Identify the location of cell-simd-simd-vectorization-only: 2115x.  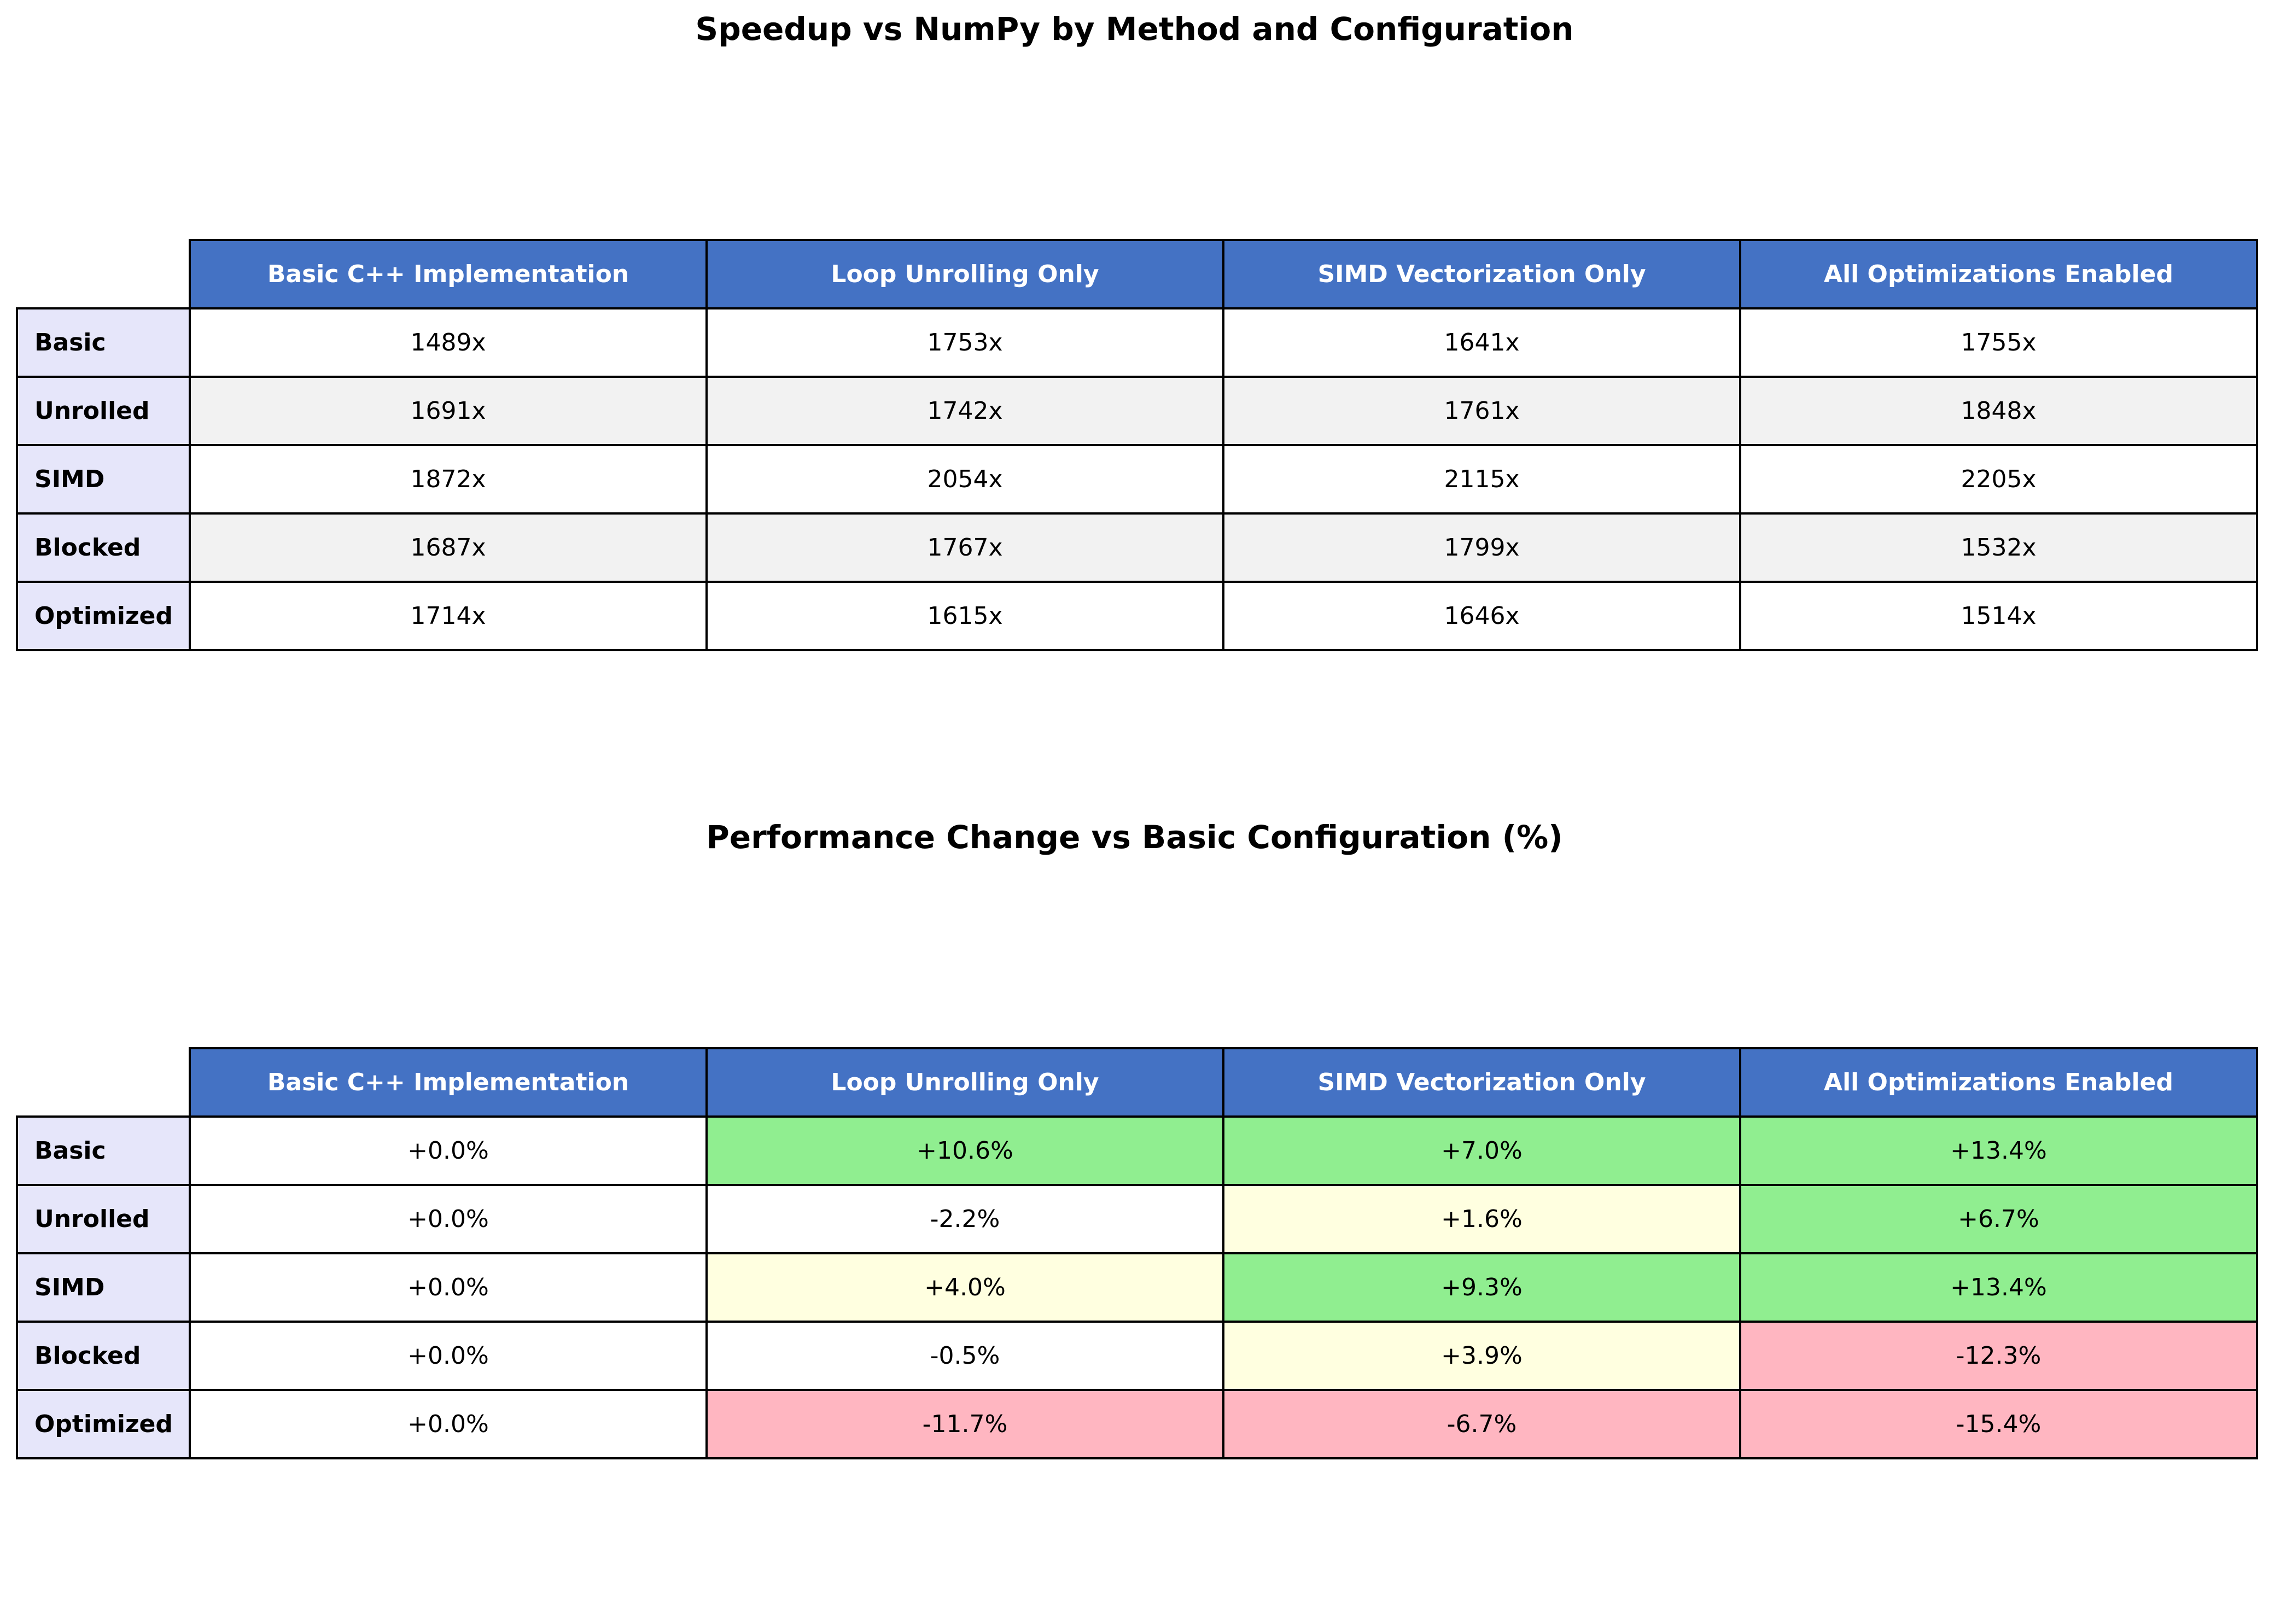
(1481, 479).